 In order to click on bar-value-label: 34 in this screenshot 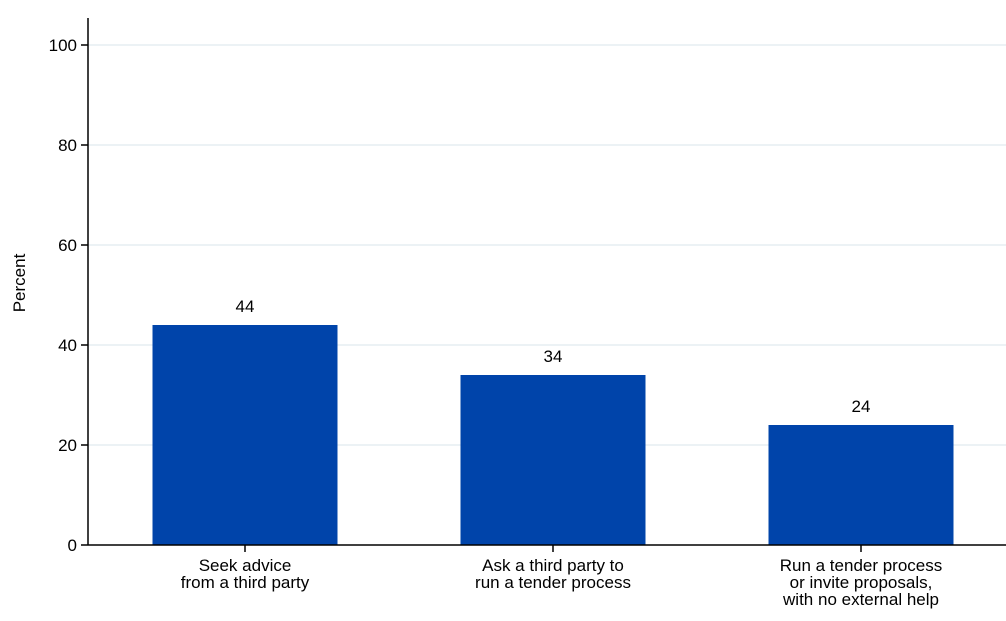, I will do `click(553, 356)`.